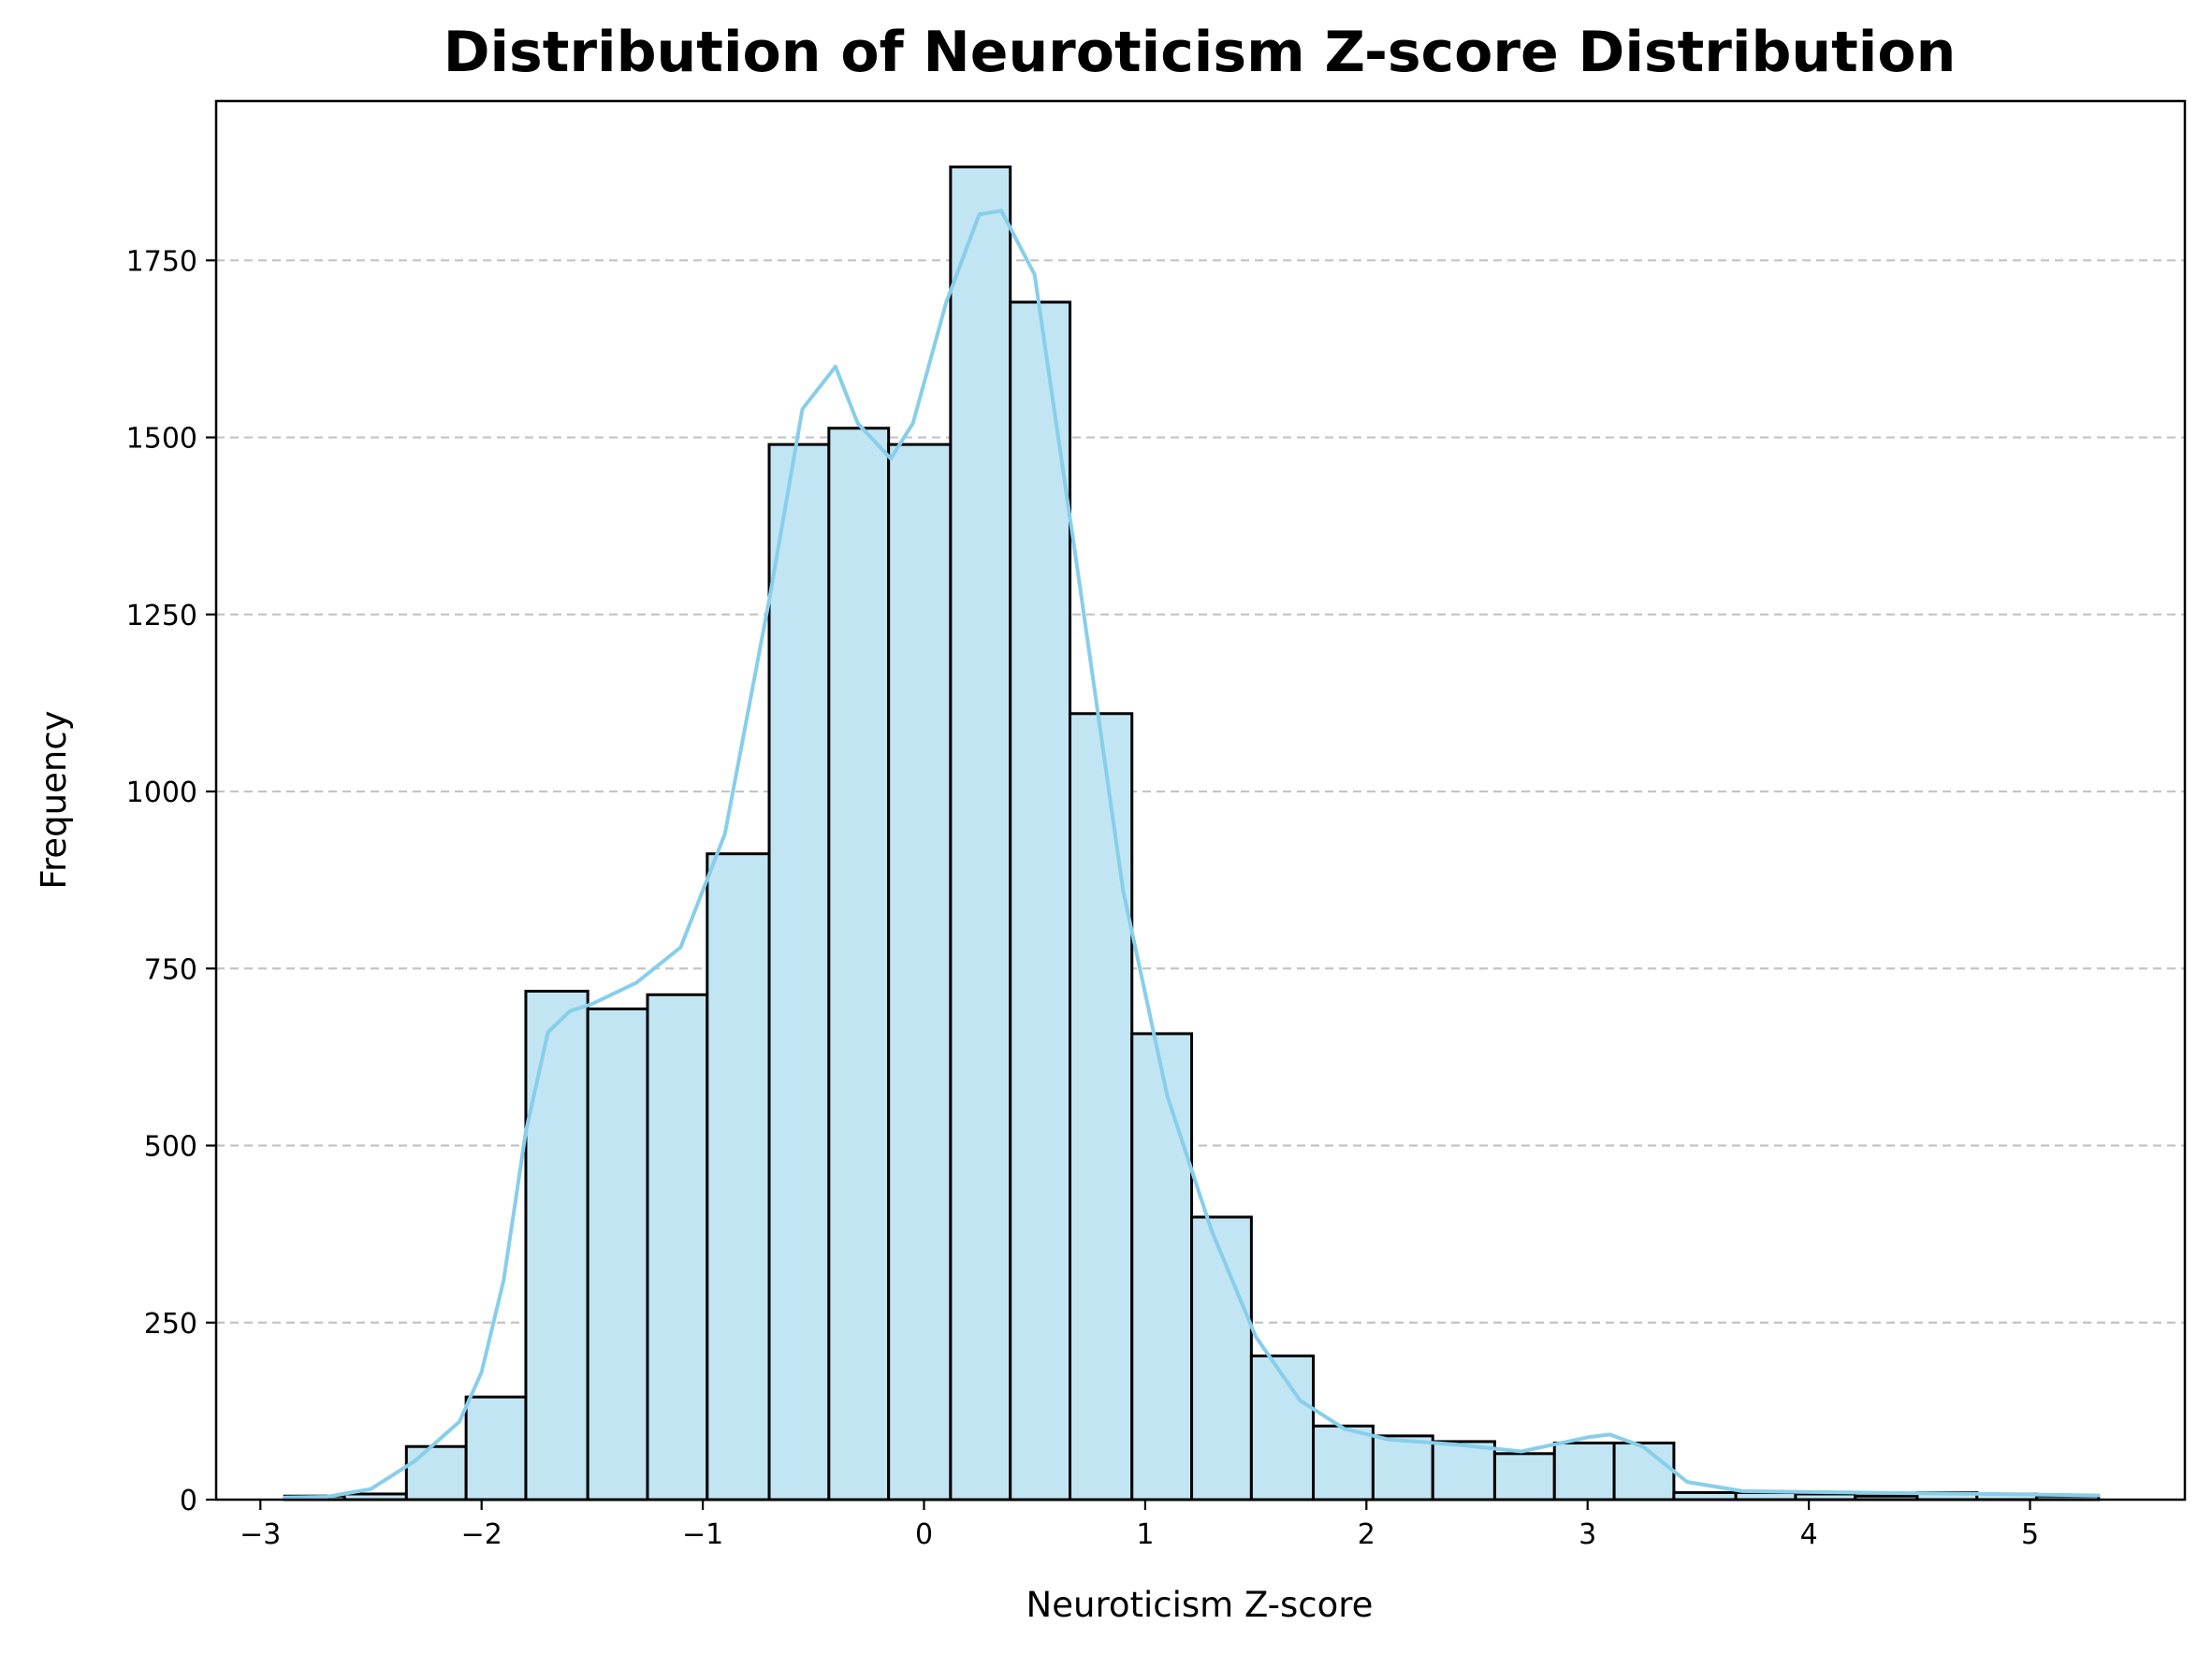 The height and width of the screenshot is (1654, 2212). I want to click on x-tick-label: 2, so click(1366, 1534).